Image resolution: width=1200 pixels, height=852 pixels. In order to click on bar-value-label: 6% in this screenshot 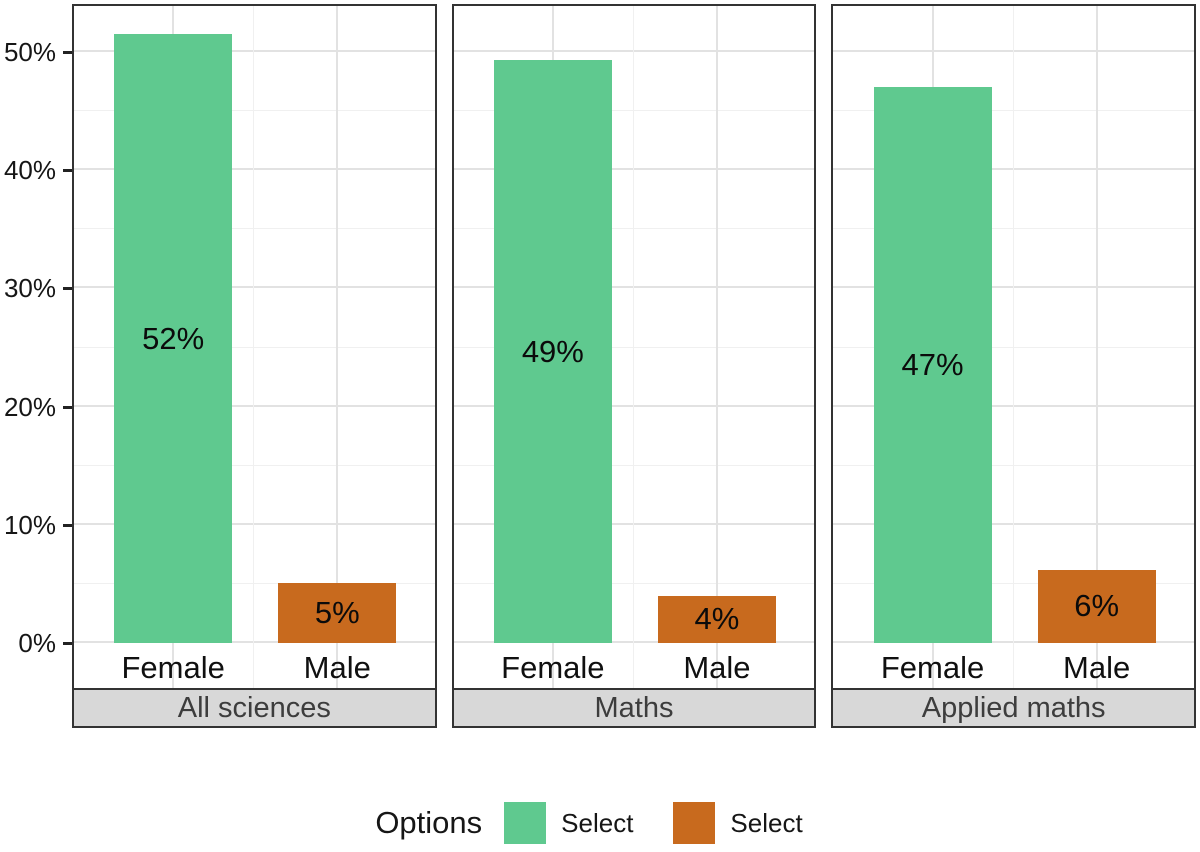, I will do `click(1097, 606)`.